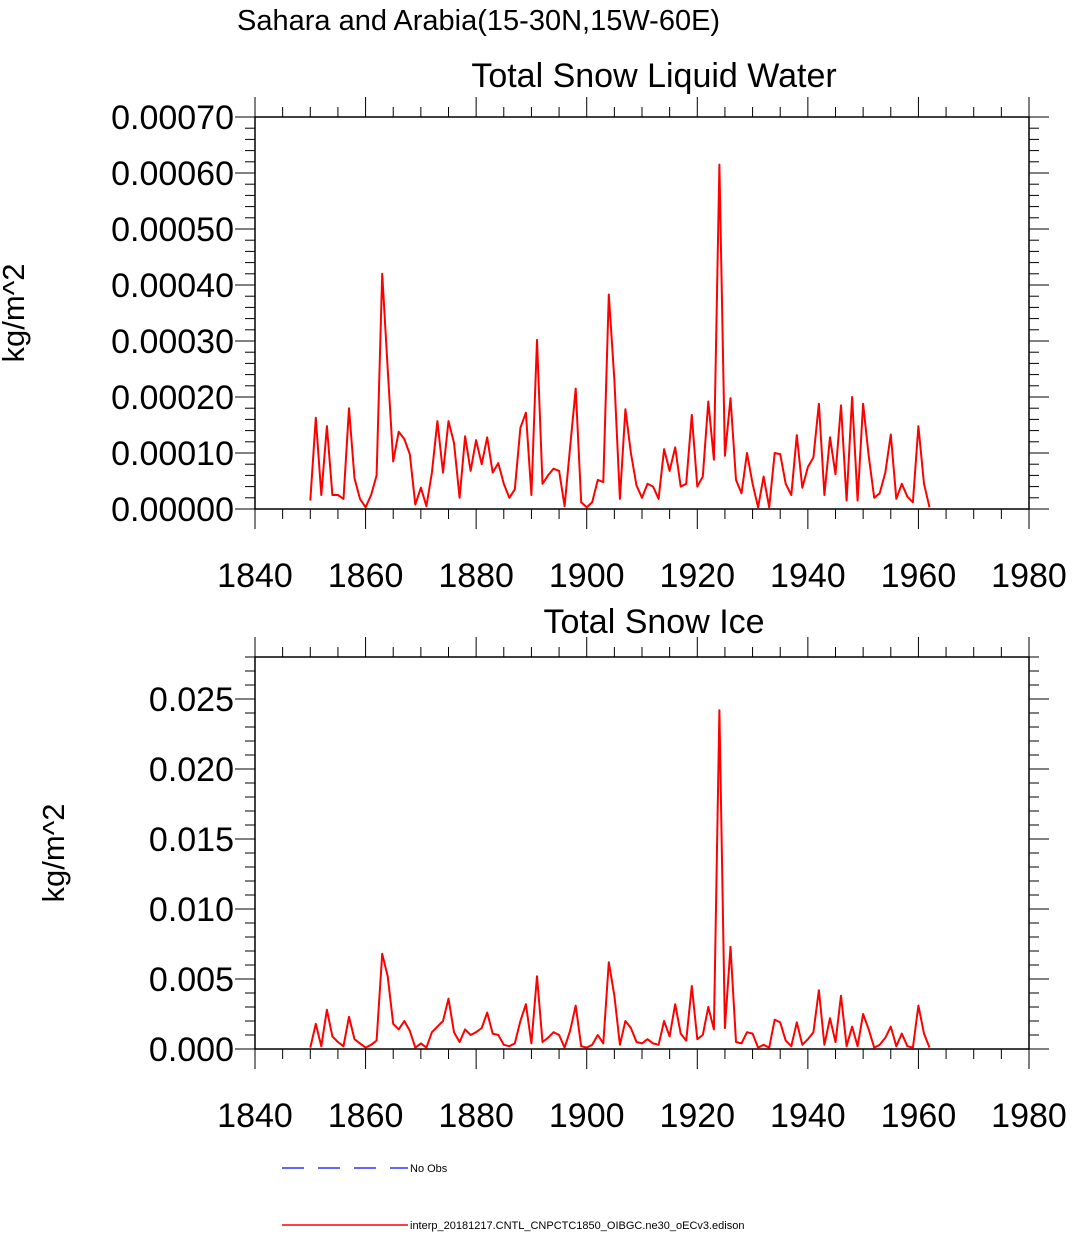 This screenshot has width=1078, height=1235. What do you see at coordinates (191, 910) in the screenshot?
I see `y-tick-label: 0.010` at bounding box center [191, 910].